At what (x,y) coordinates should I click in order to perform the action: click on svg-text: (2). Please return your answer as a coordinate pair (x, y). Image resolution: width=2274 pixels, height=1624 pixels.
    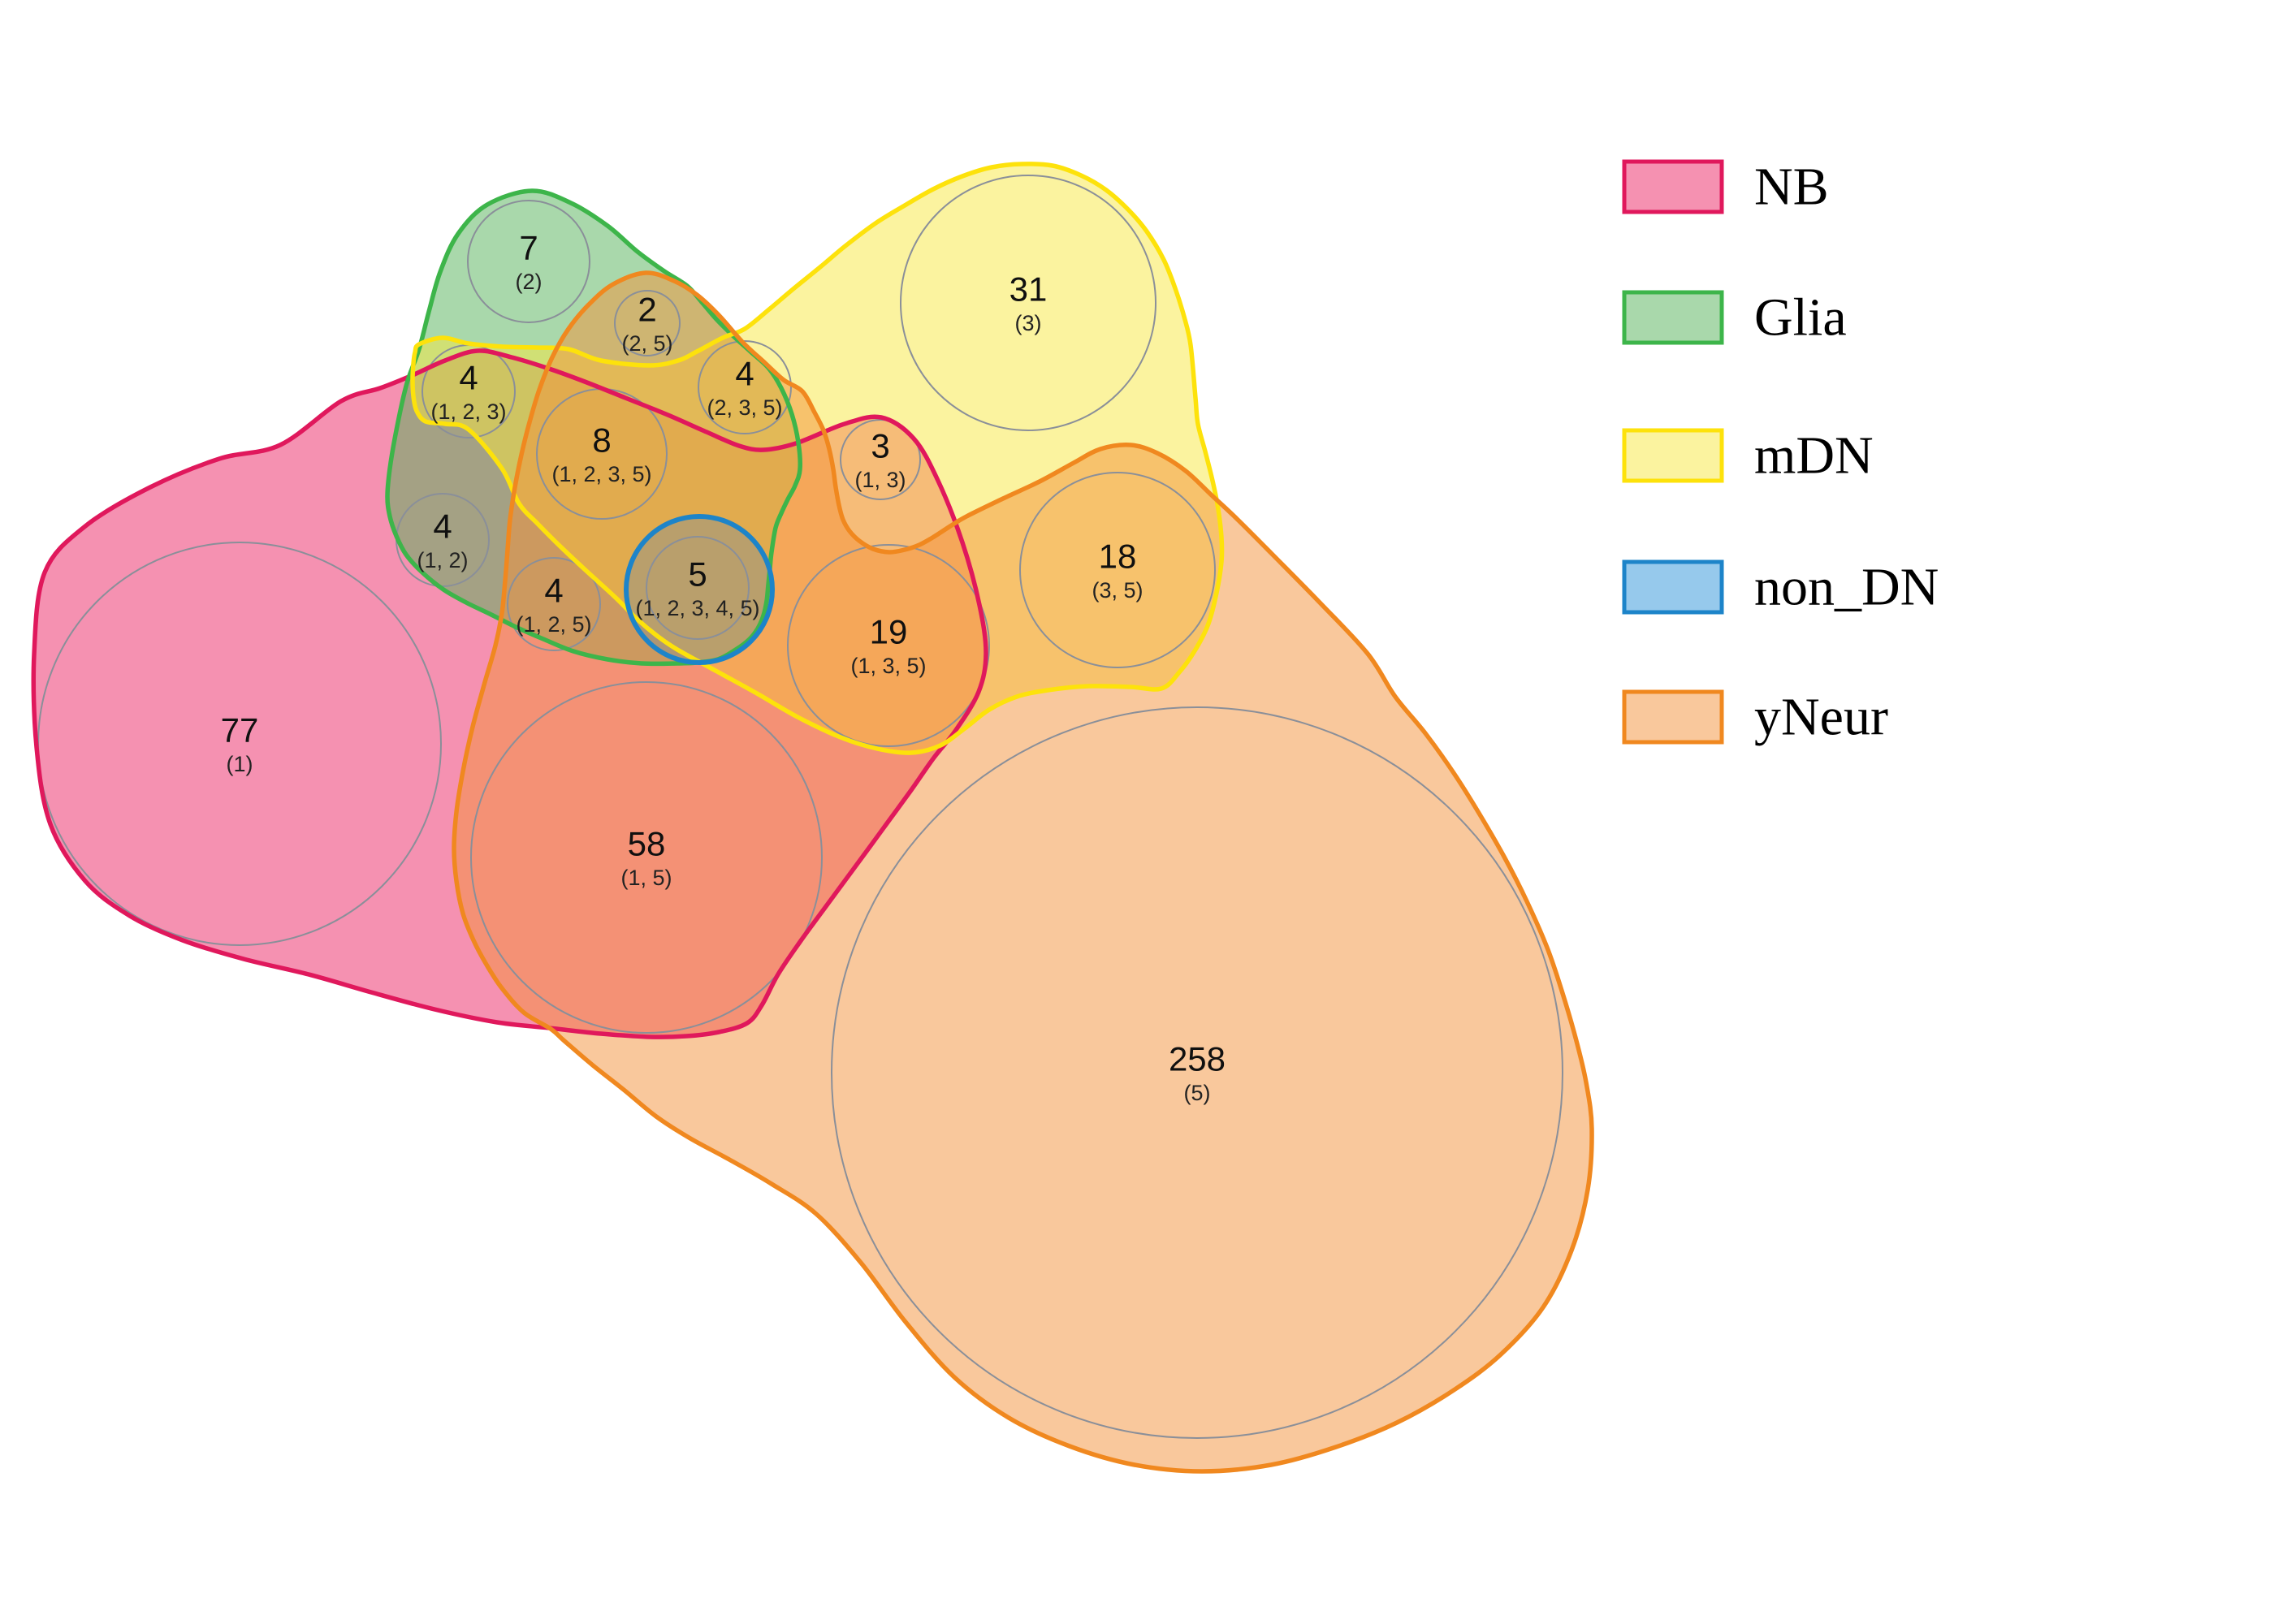
    Looking at the image, I should click on (530, 282).